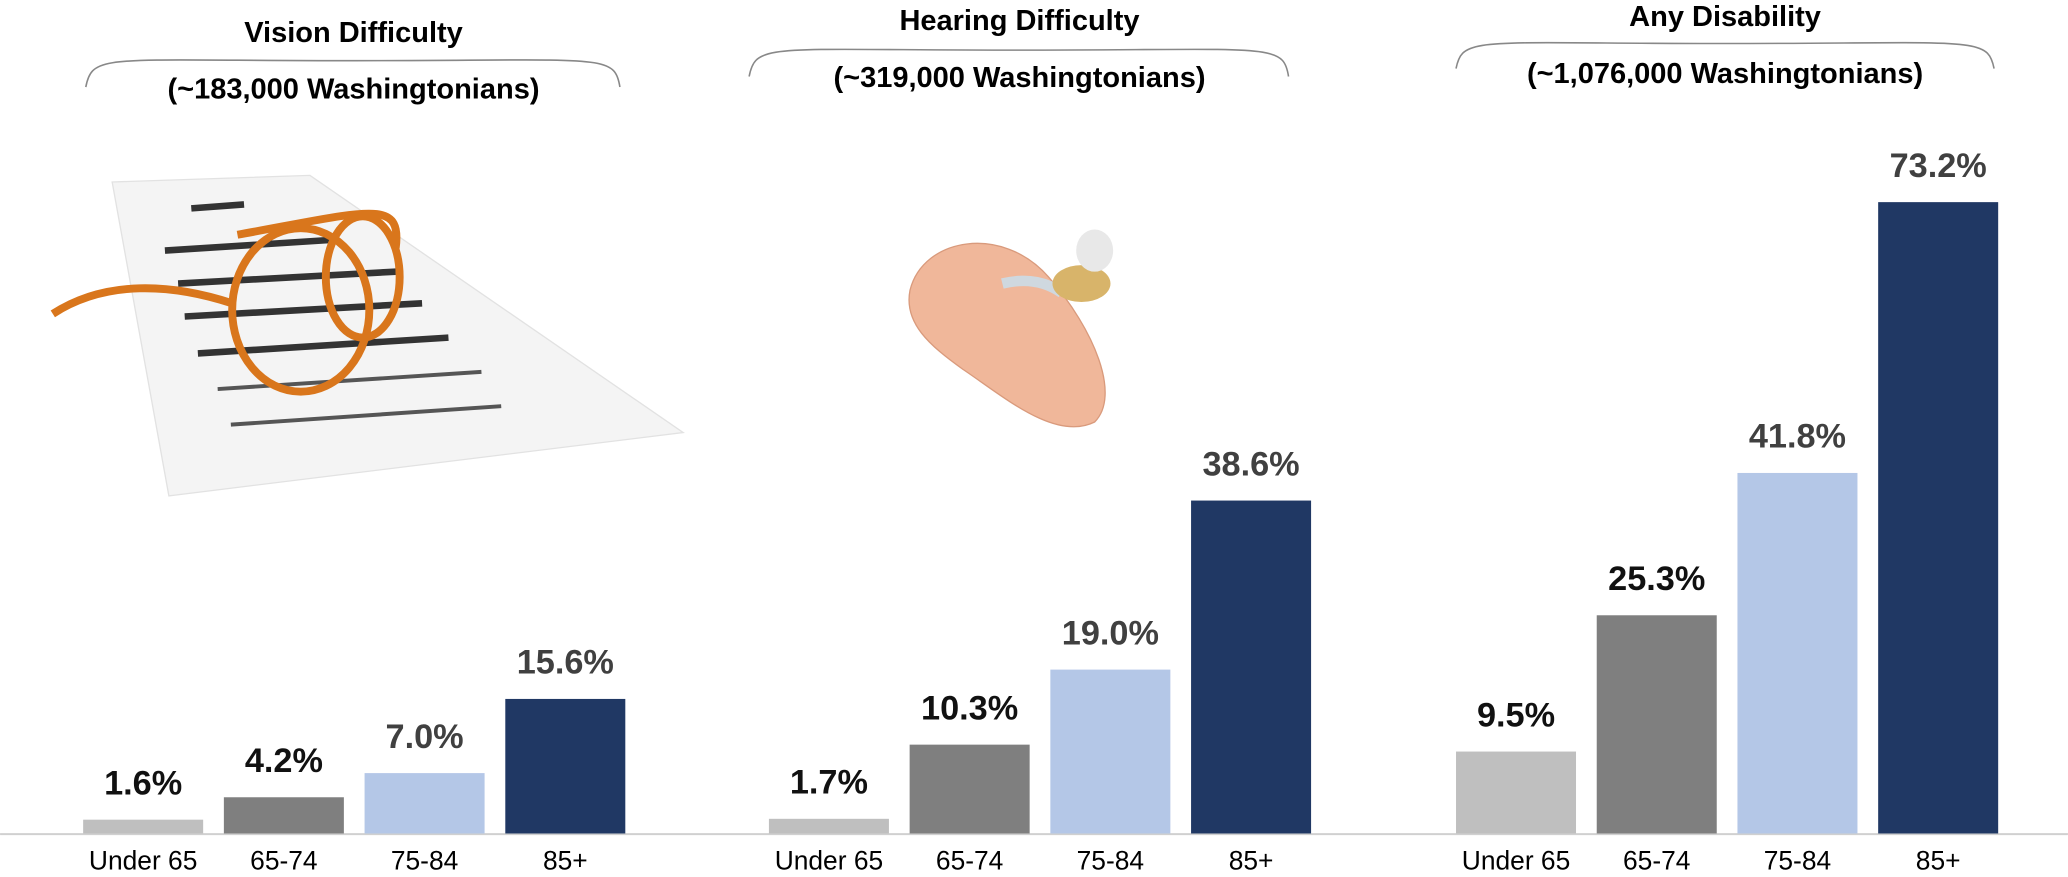 The height and width of the screenshot is (877, 2068). I want to click on value-label: 7.0%, so click(425, 737).